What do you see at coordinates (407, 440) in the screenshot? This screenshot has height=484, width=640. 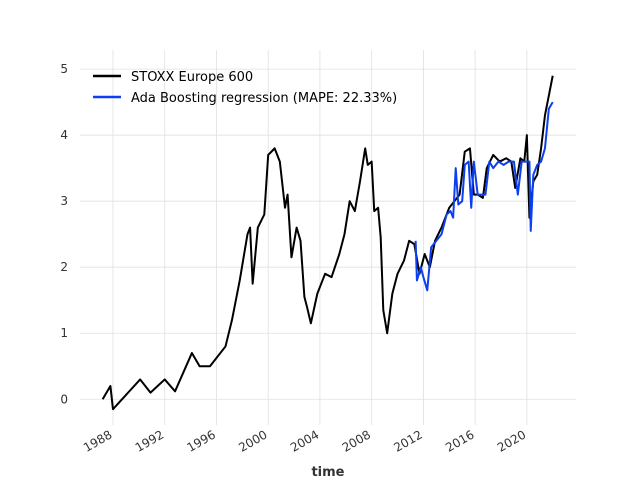 I see `x-tick-label: 2012` at bounding box center [407, 440].